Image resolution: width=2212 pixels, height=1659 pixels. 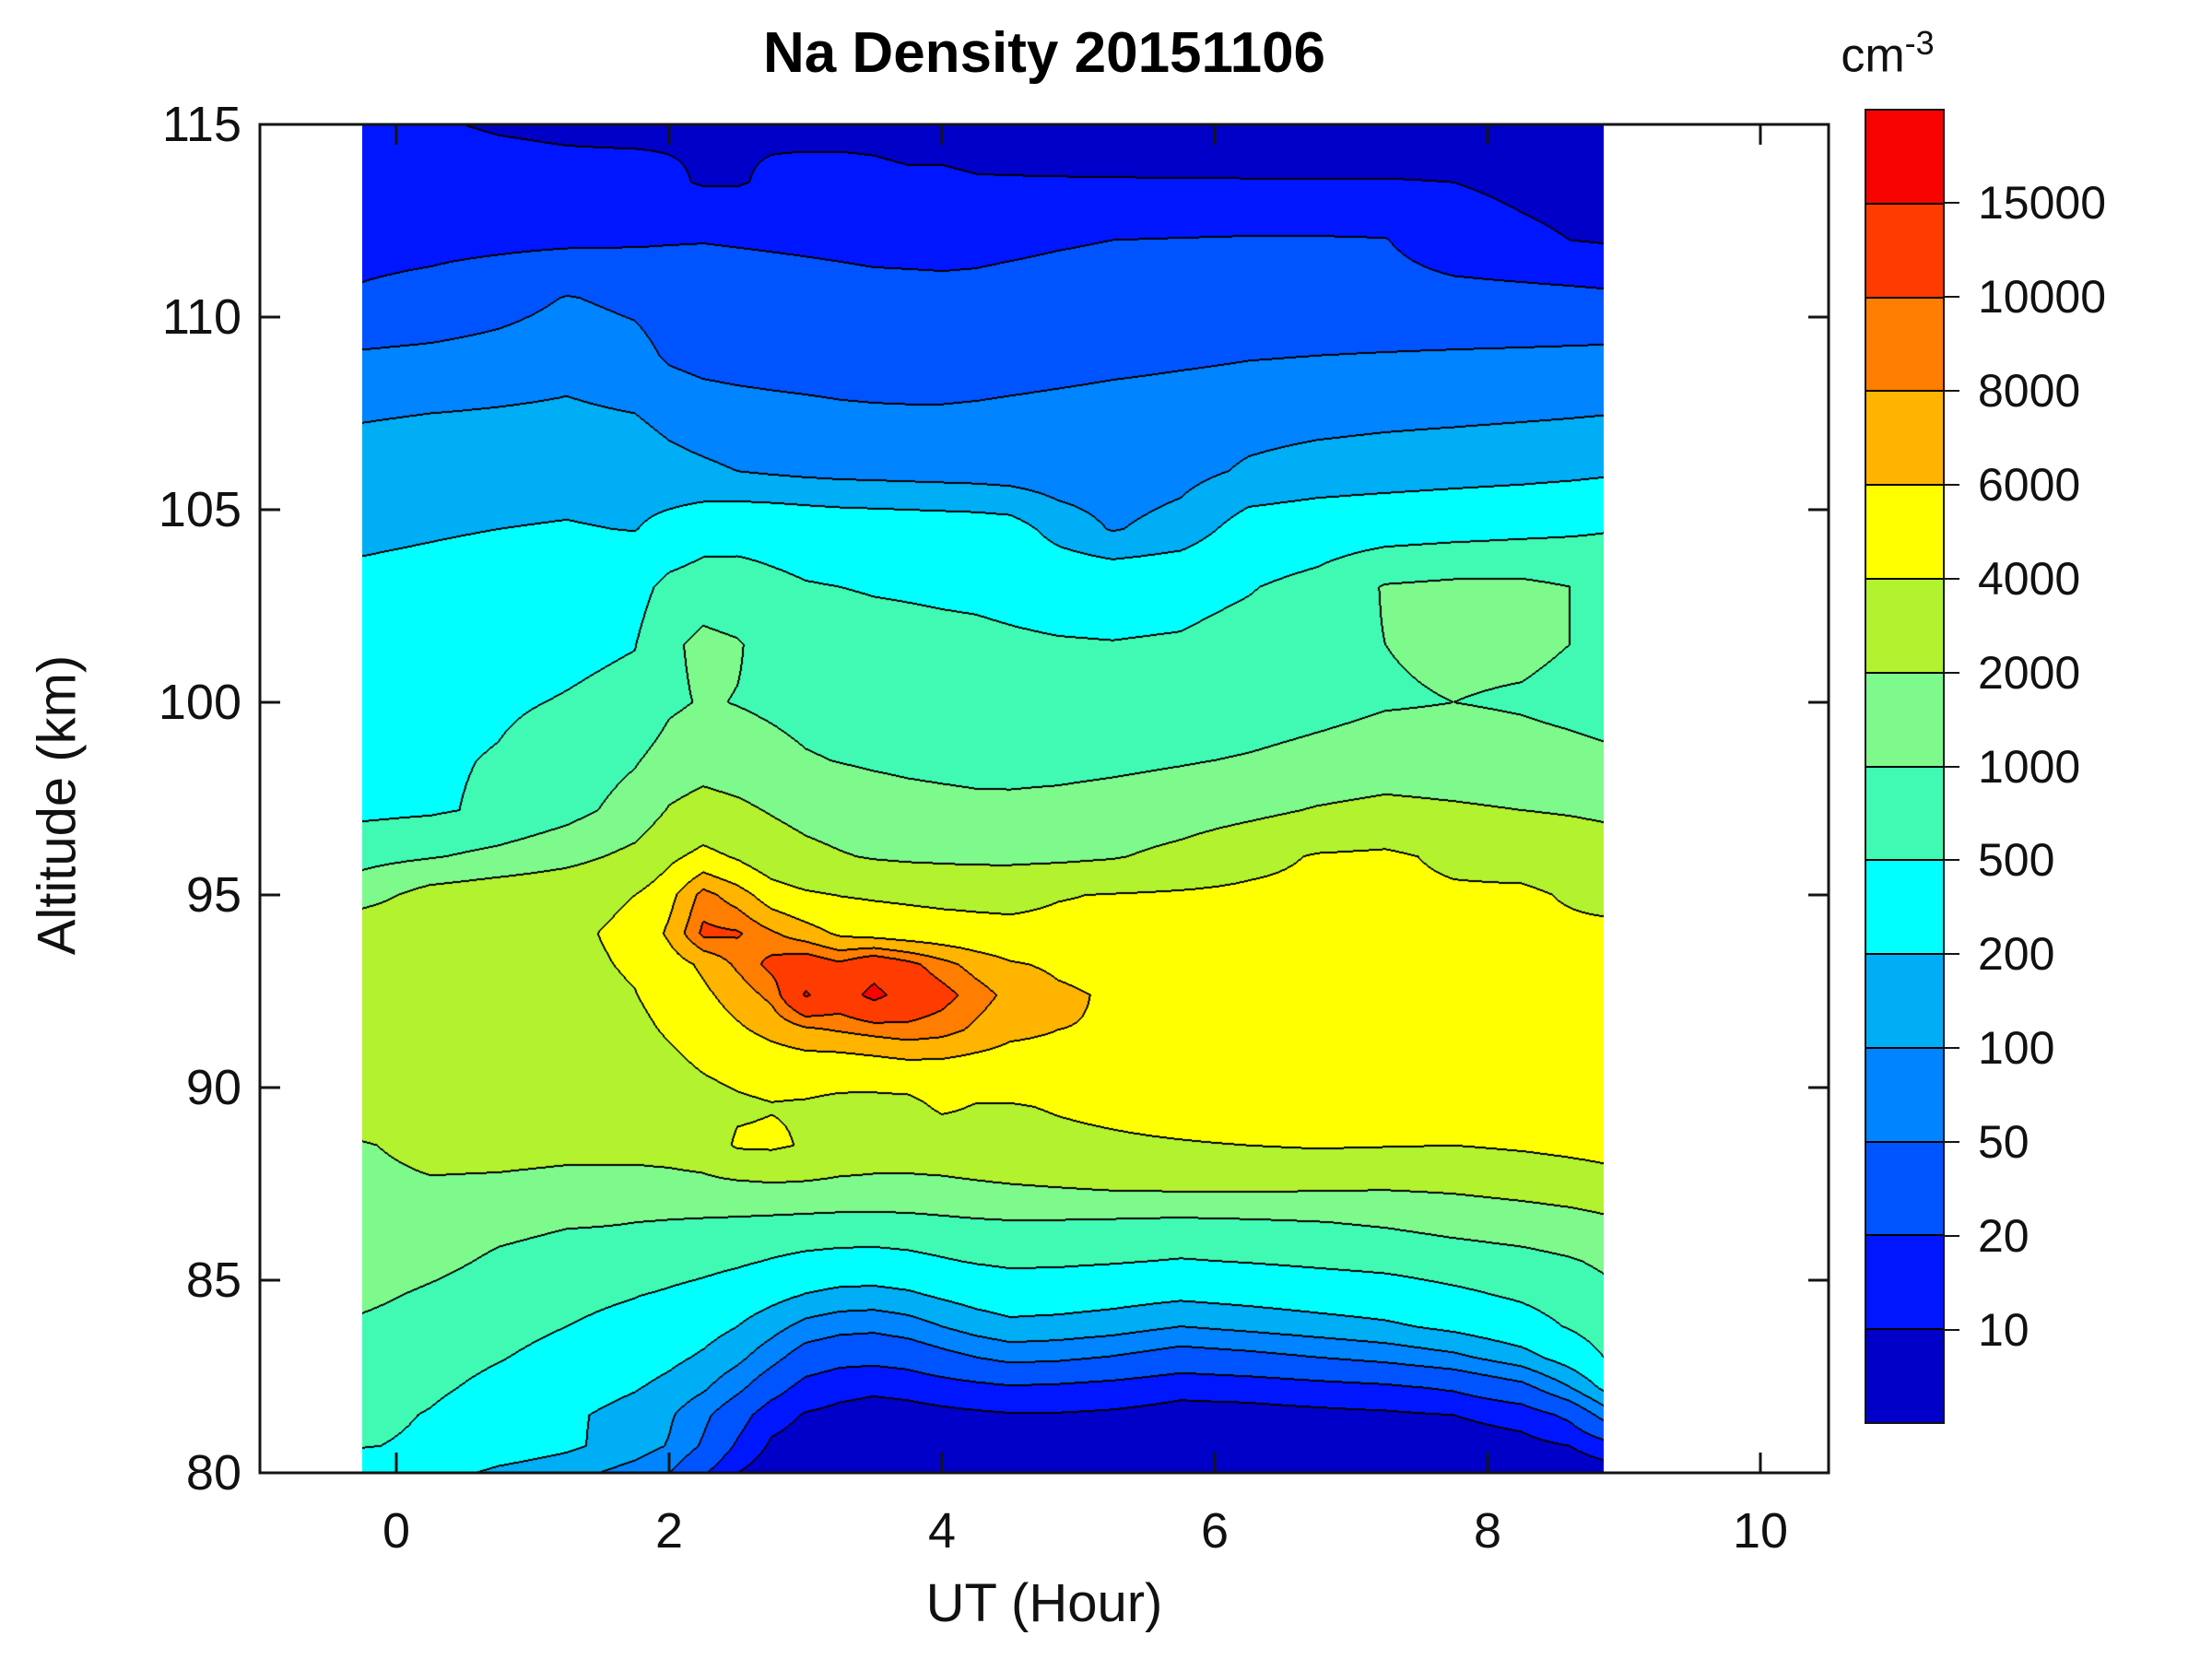 I want to click on colorbar-tick-label: 1000, so click(x=2029, y=766).